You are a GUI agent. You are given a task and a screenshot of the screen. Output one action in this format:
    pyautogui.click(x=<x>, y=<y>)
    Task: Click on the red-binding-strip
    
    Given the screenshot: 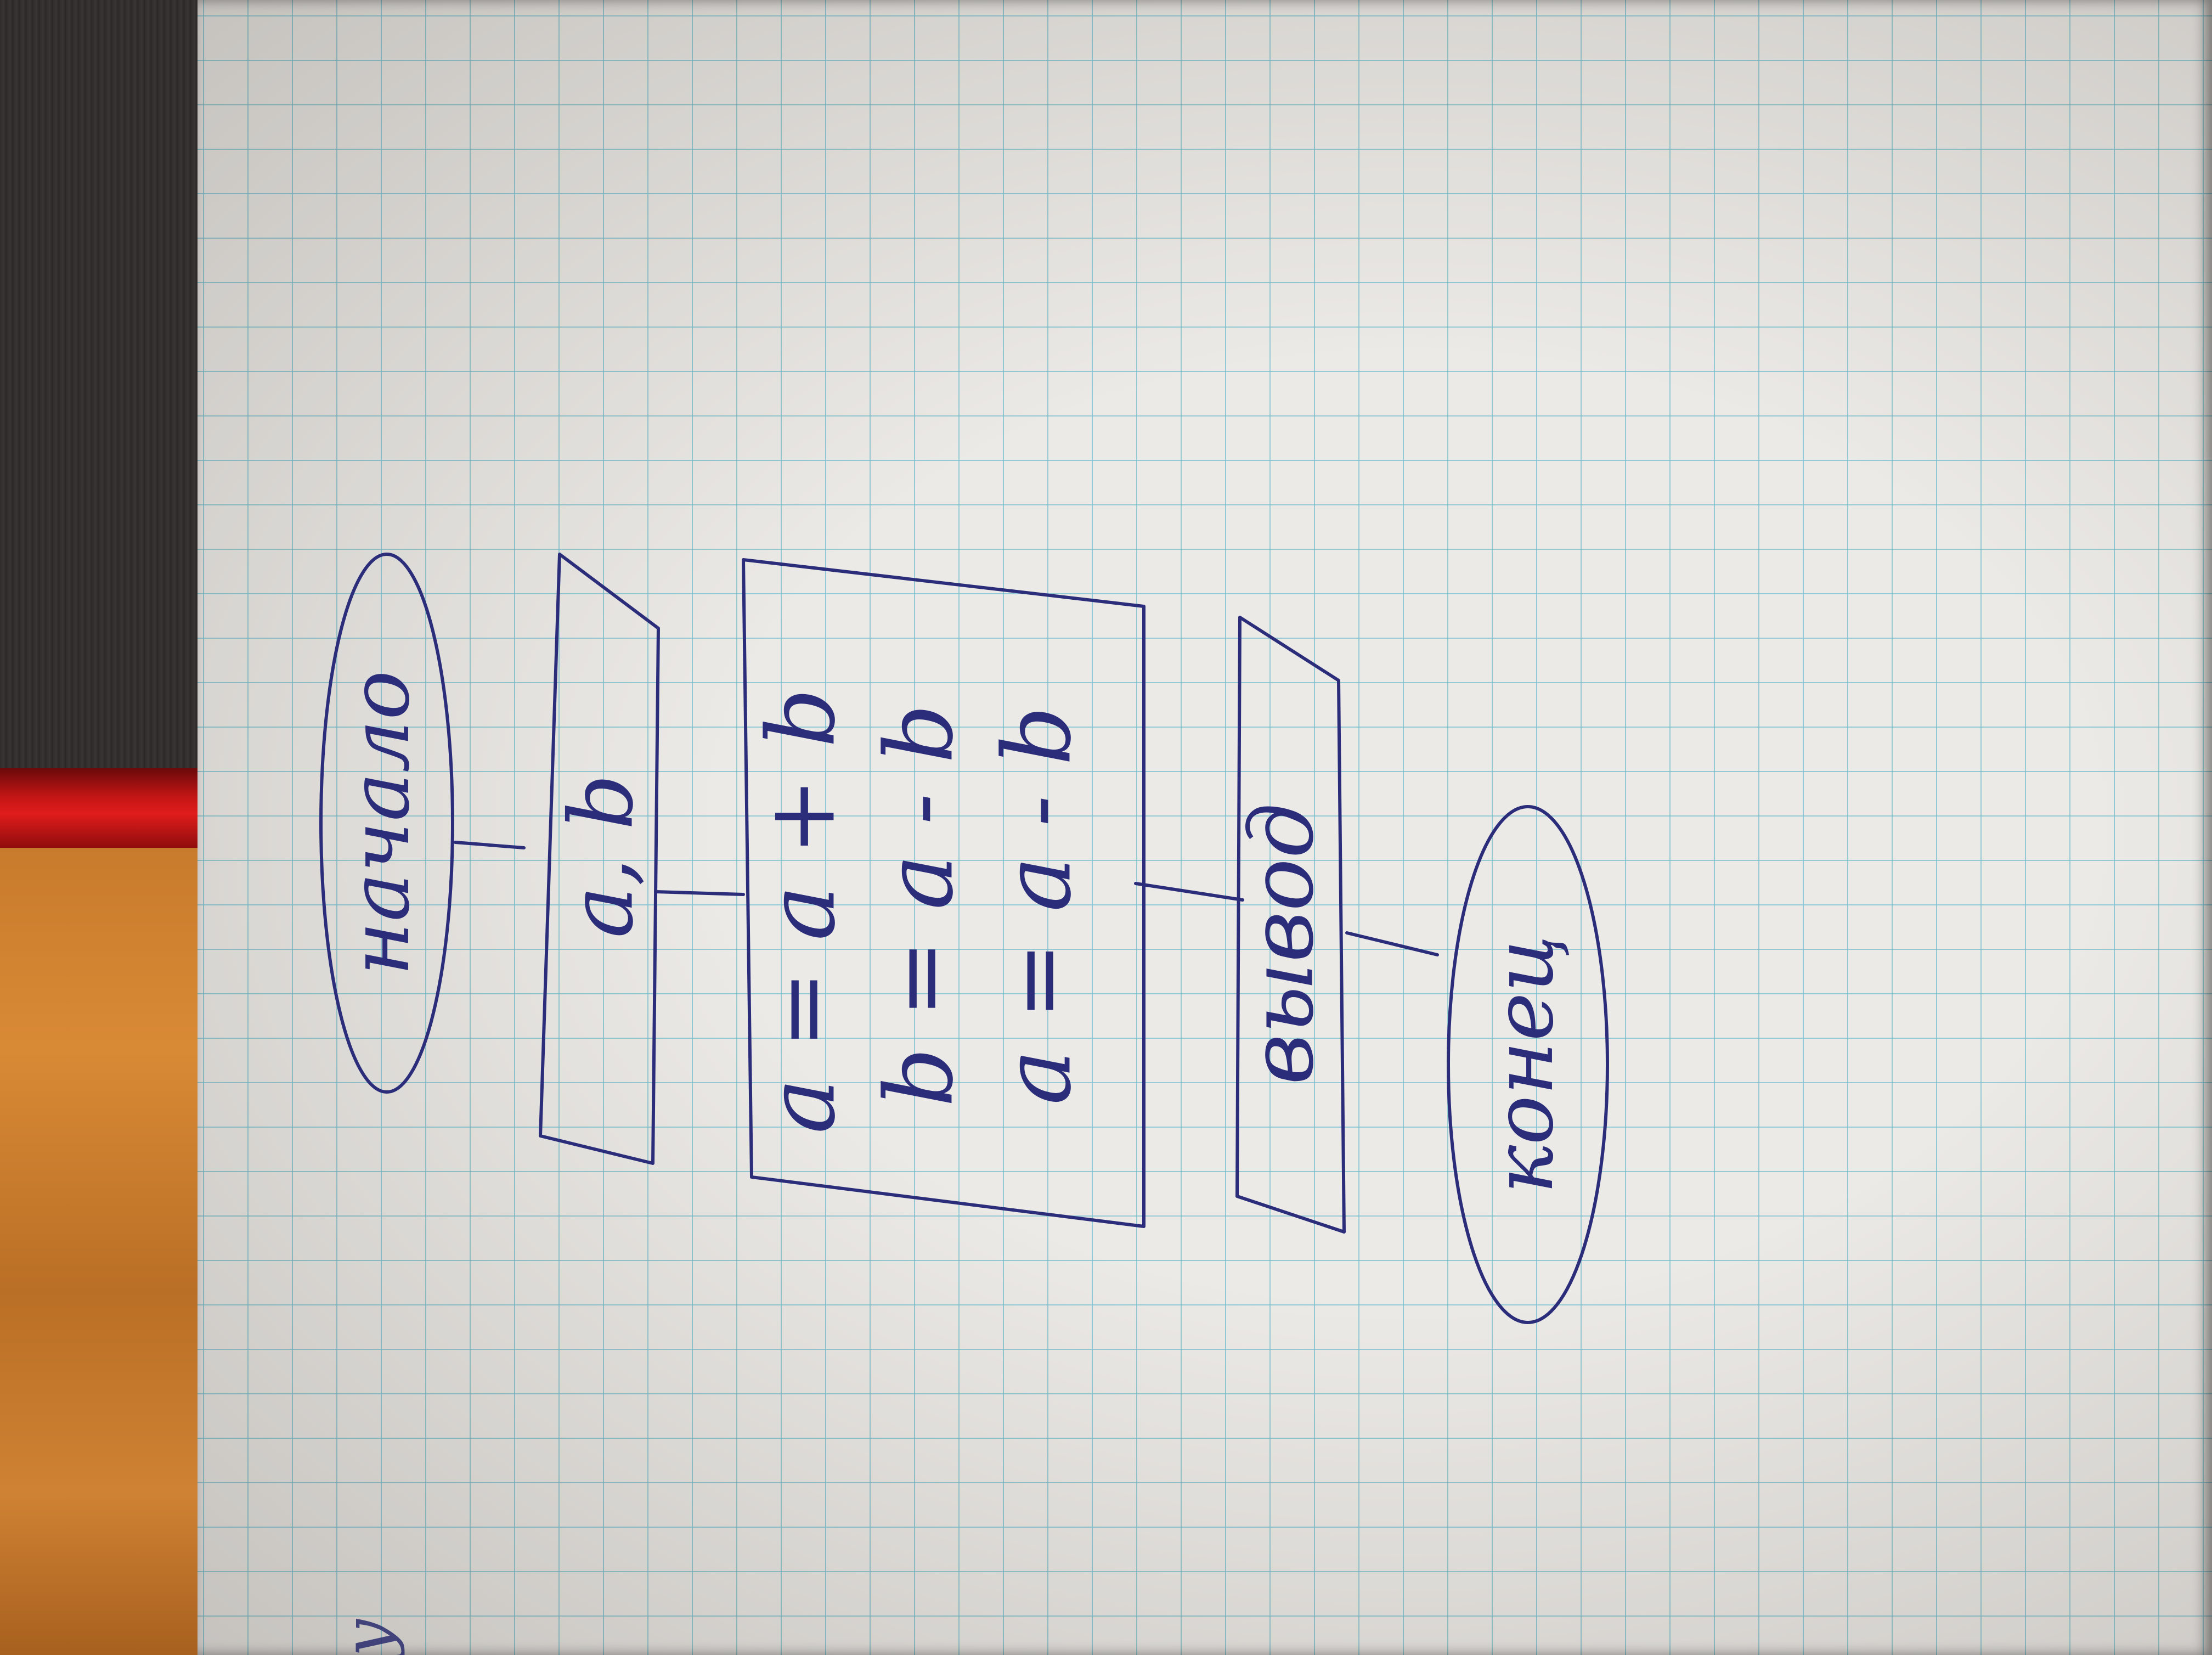 What is the action you would take?
    pyautogui.click(x=104, y=809)
    